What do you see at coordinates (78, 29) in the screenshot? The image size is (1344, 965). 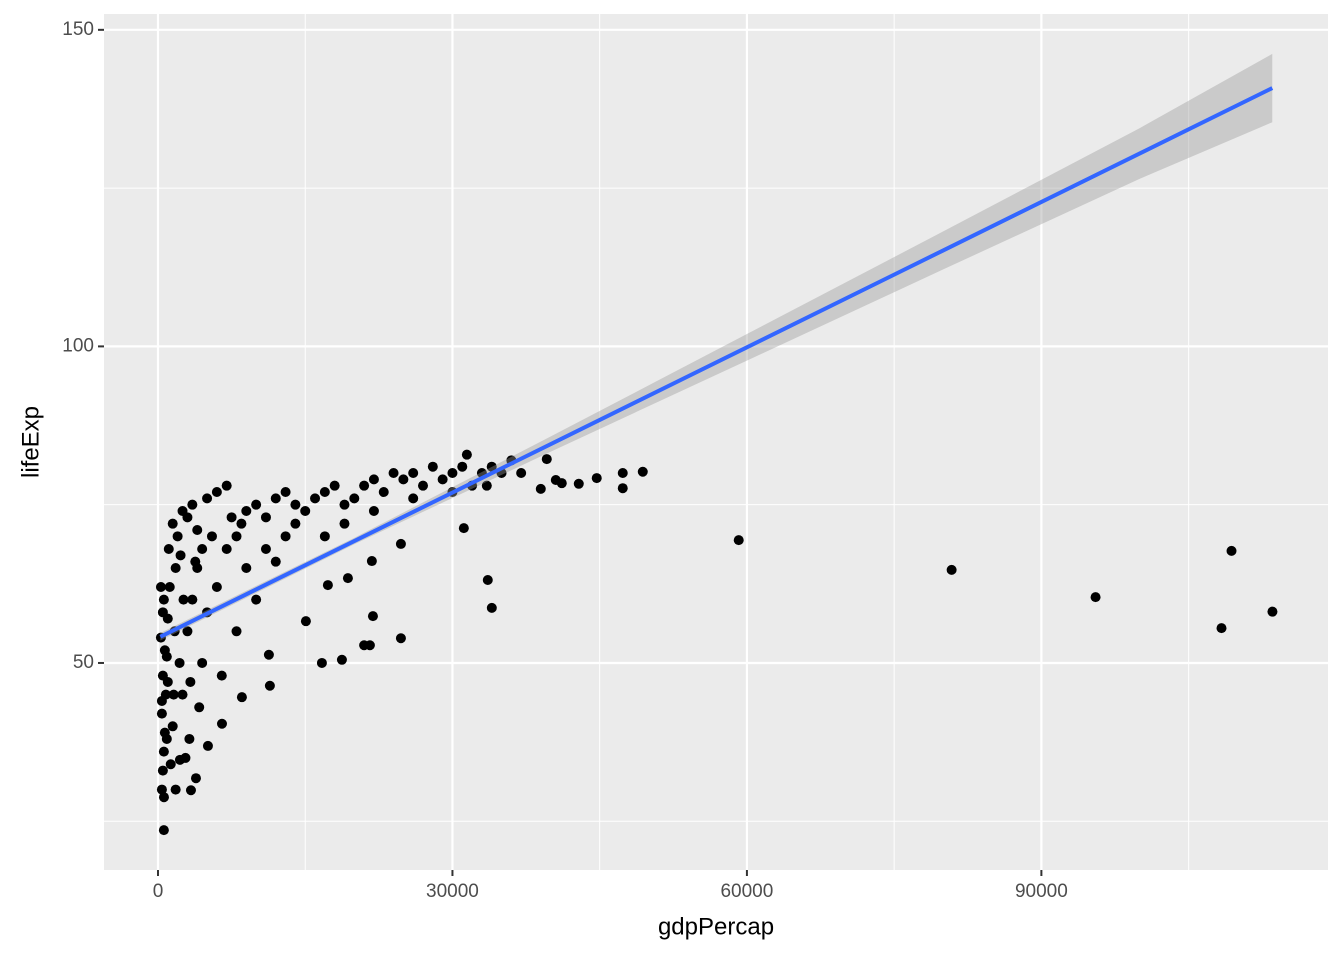 I see `y-tick-label: 150` at bounding box center [78, 29].